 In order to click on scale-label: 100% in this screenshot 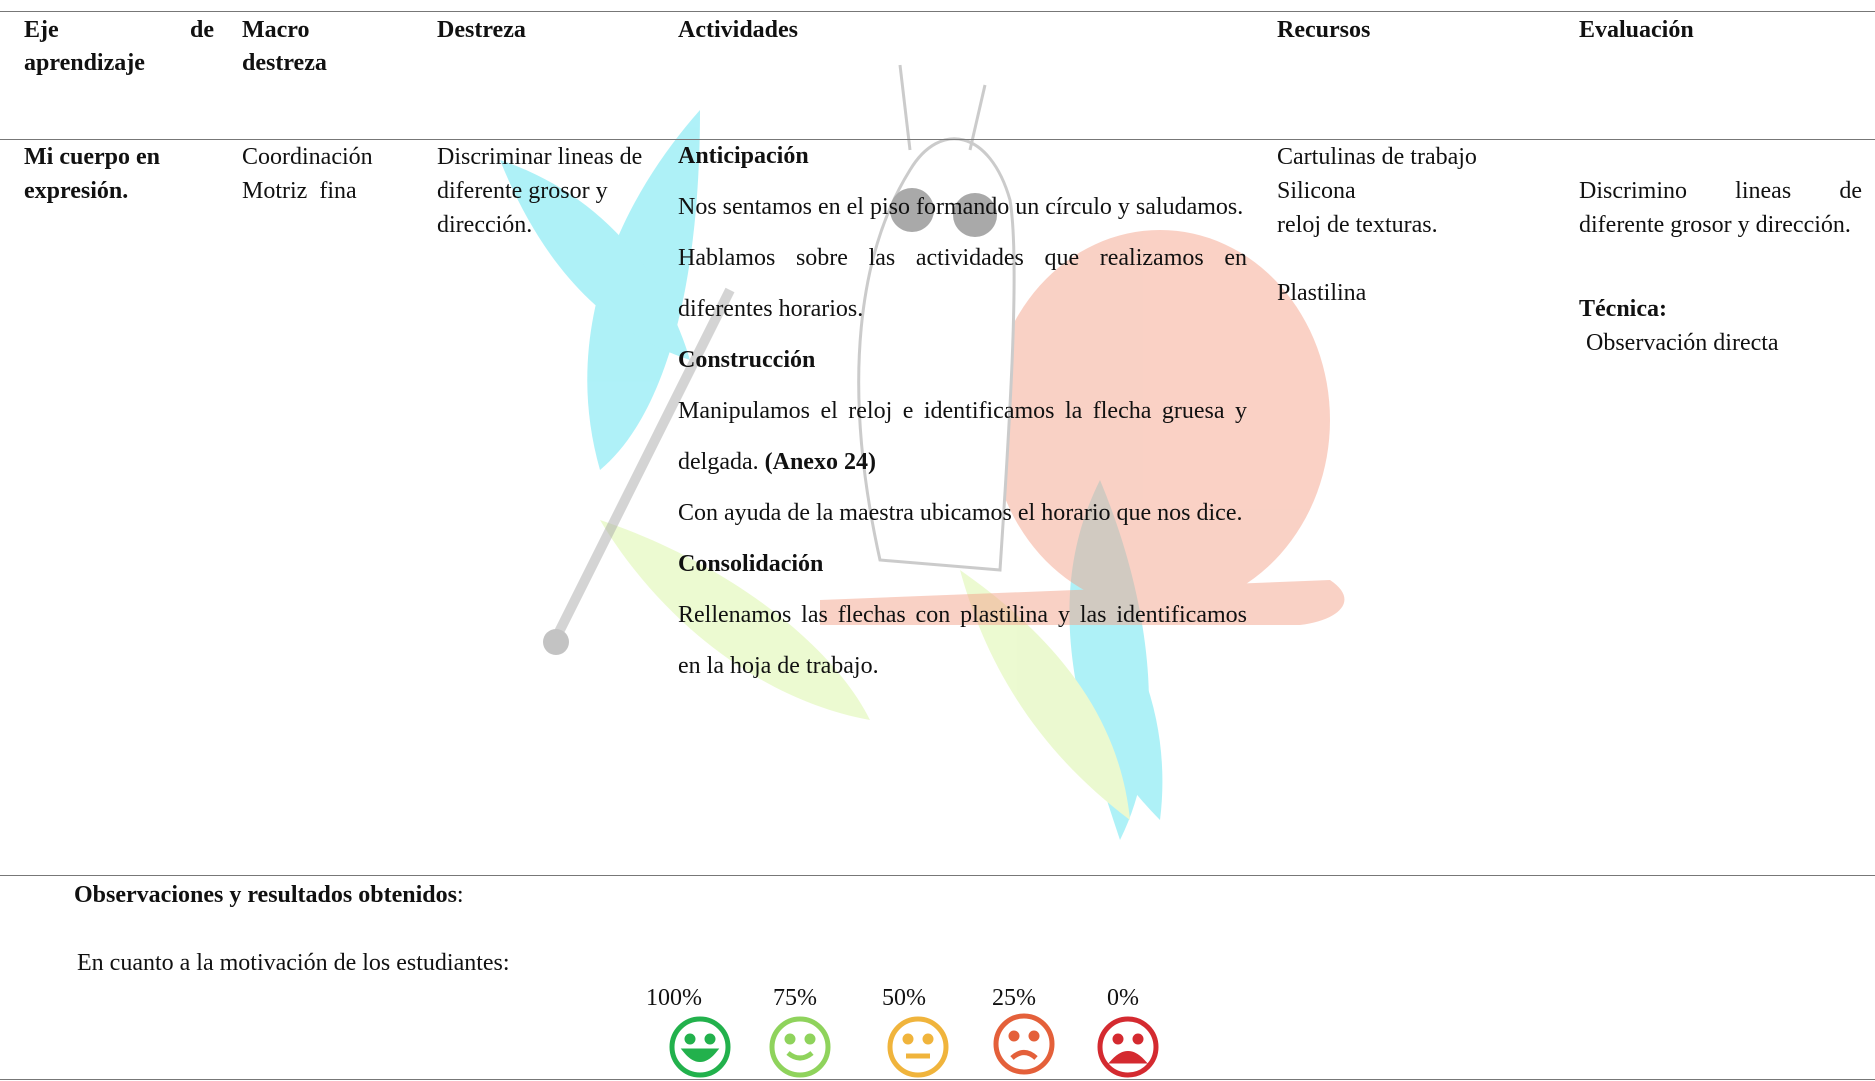, I will do `click(674, 998)`.